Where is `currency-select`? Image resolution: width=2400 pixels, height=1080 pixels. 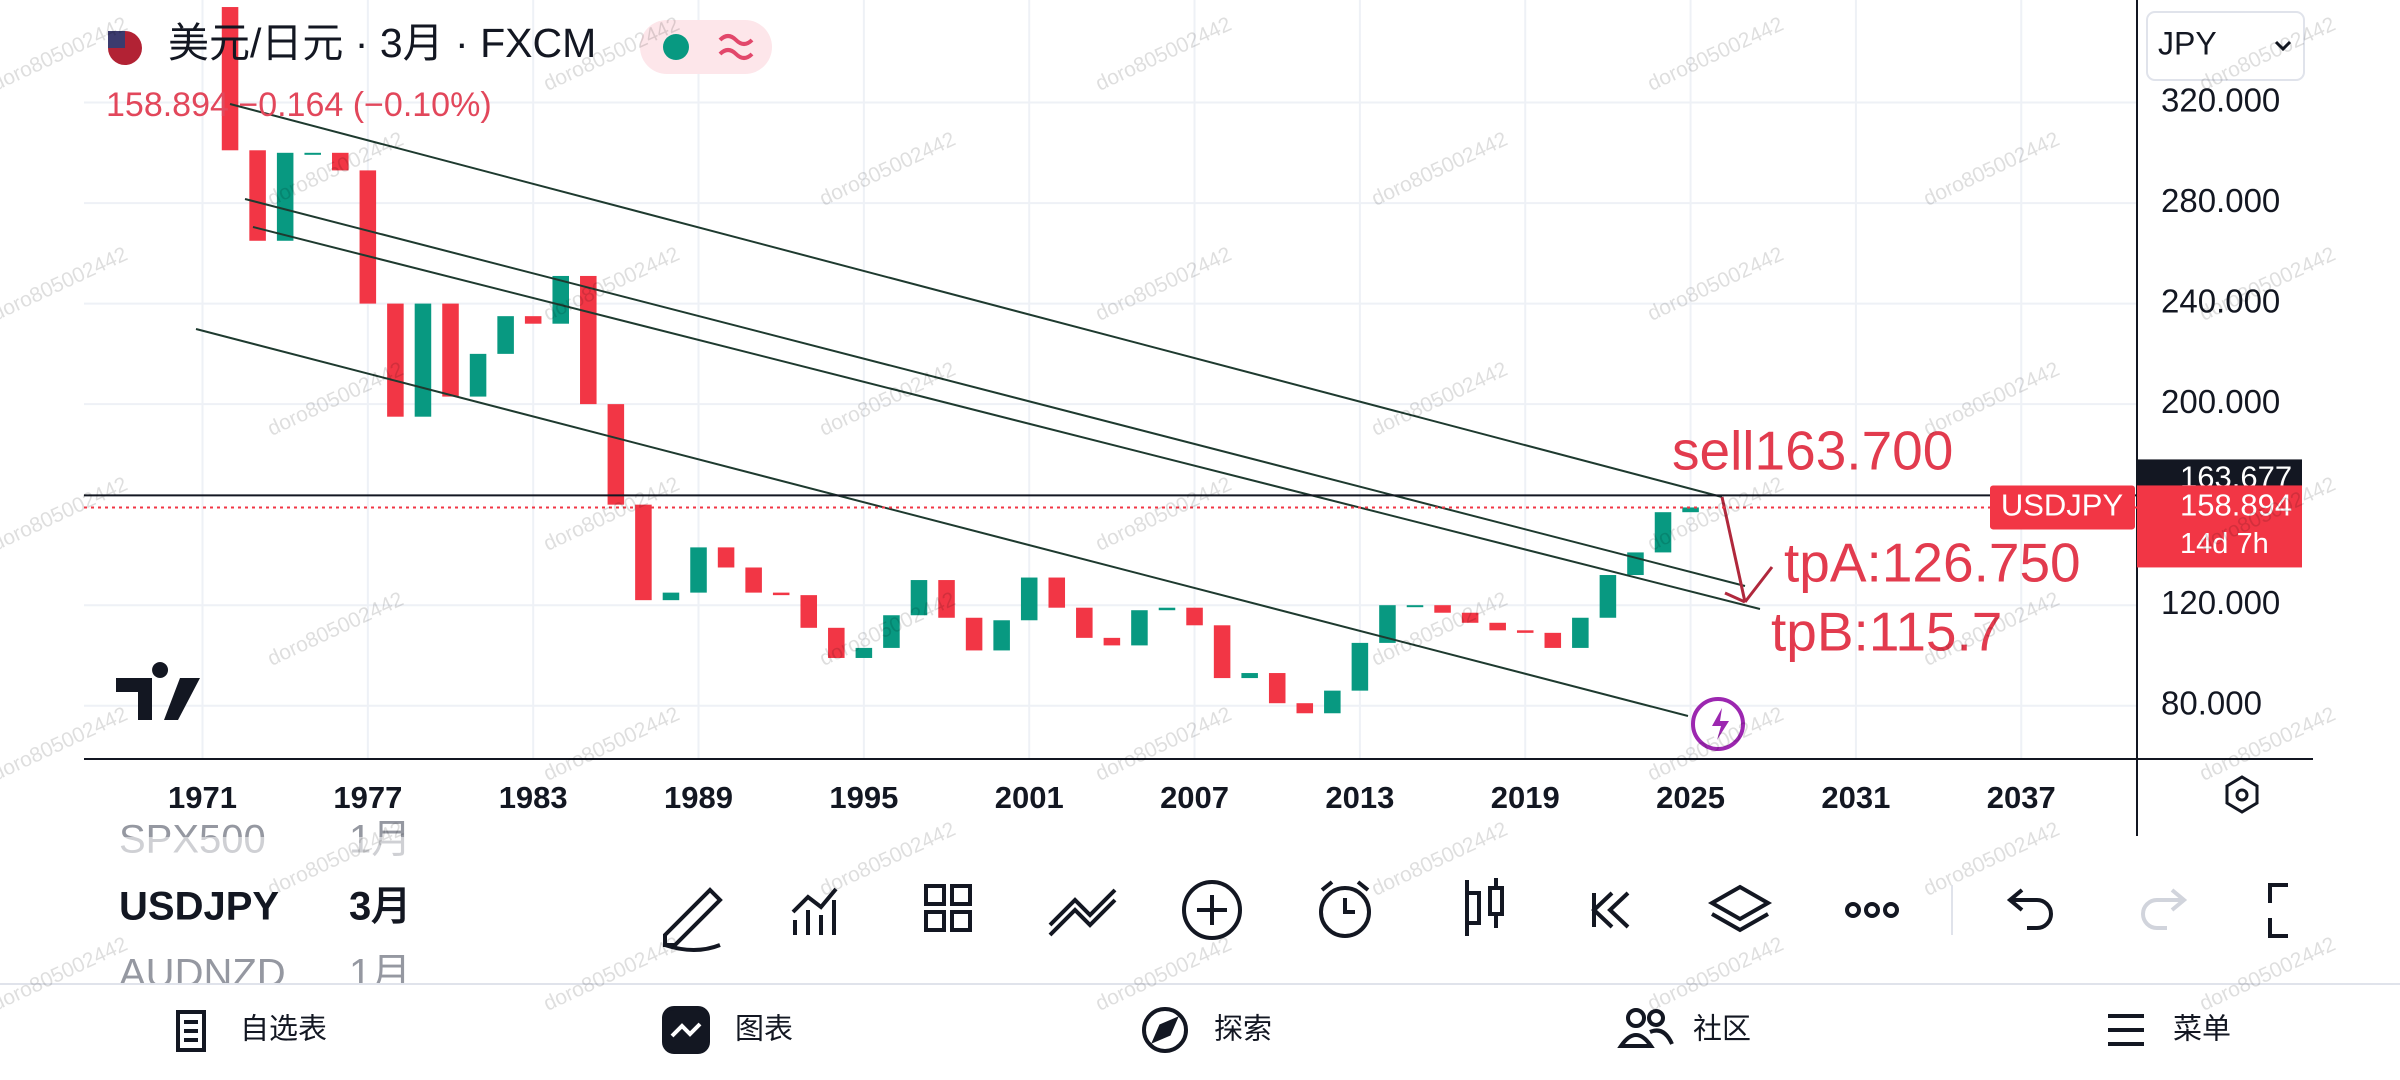 currency-select is located at coordinates (2225, 46).